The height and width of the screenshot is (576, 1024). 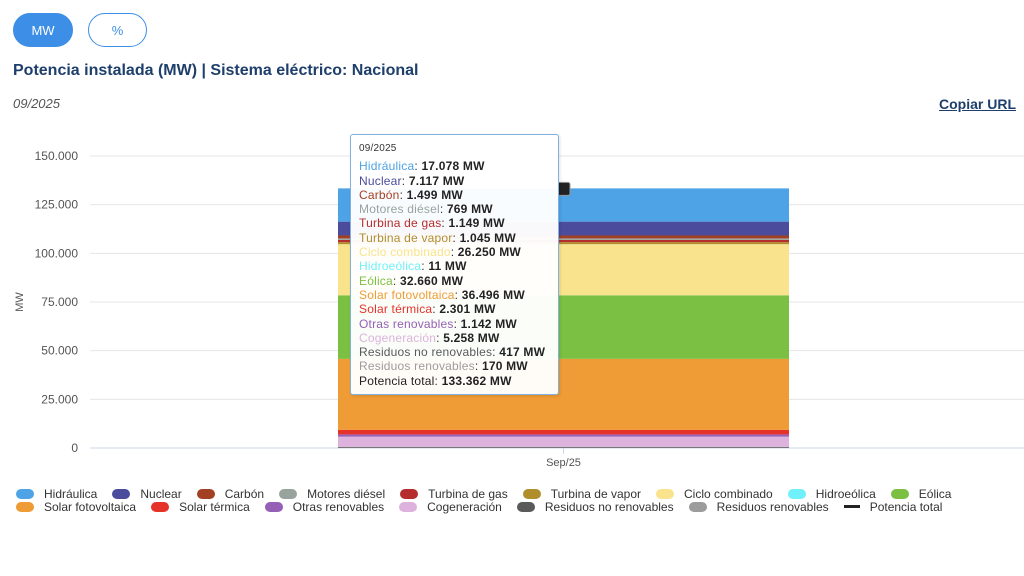 I want to click on x-tick-label: Sep/25, so click(x=563, y=463).